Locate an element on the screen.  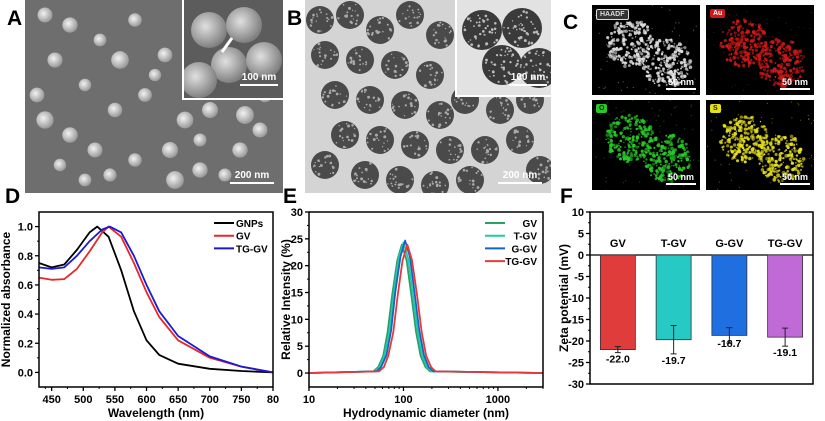
scale-label: 50 nm is located at coordinates (680, 177).